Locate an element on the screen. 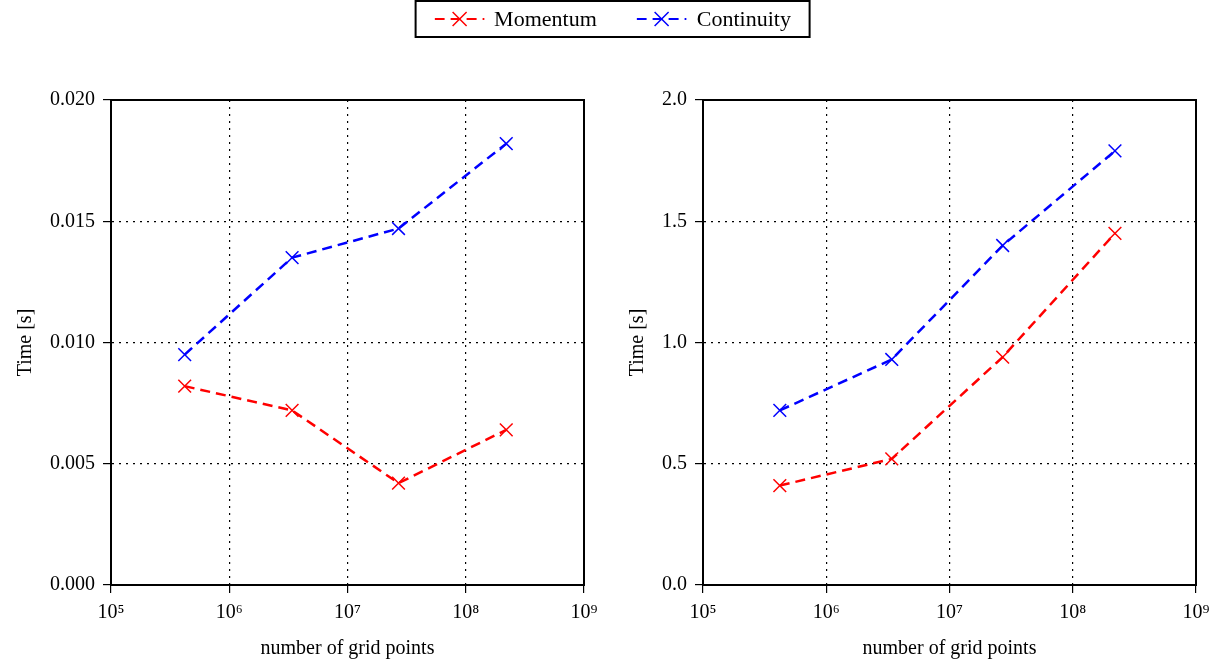  y-tick-label: 1.0 is located at coordinates (674, 340).